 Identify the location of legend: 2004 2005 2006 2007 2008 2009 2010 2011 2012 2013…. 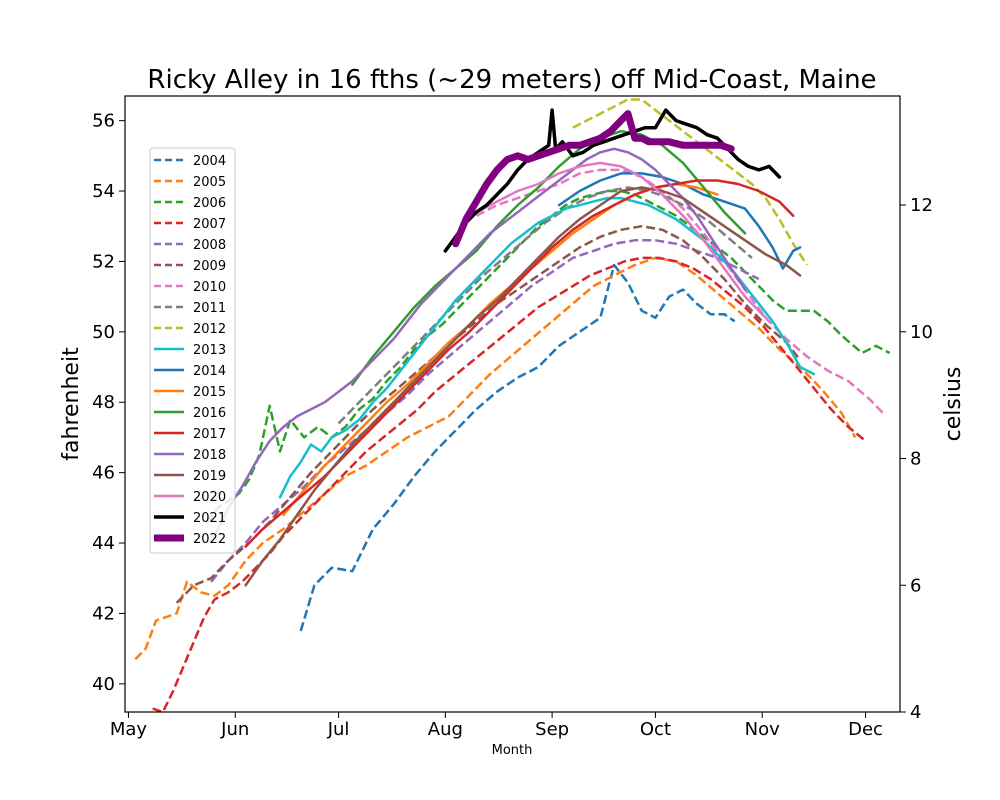
(192, 350).